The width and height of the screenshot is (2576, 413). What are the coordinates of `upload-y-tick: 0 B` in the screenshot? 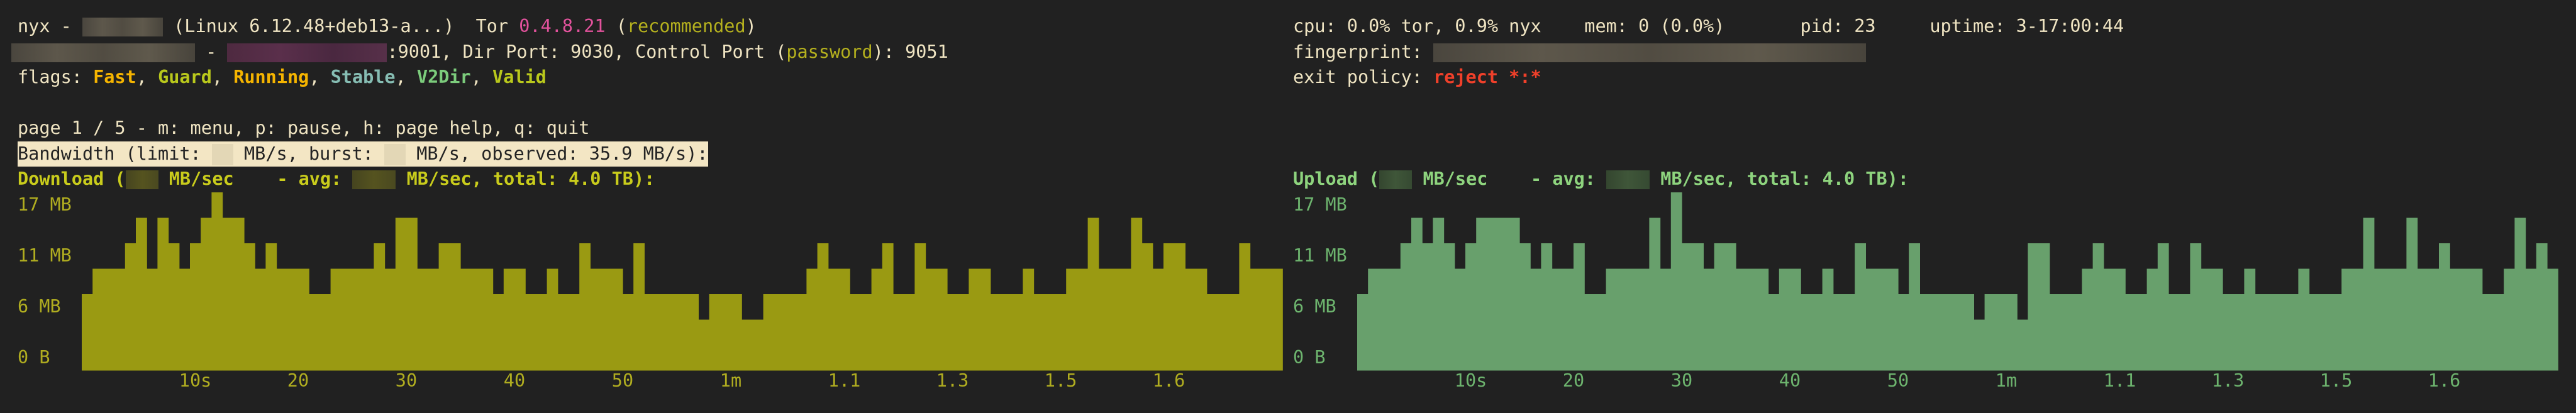 It's located at (1309, 357).